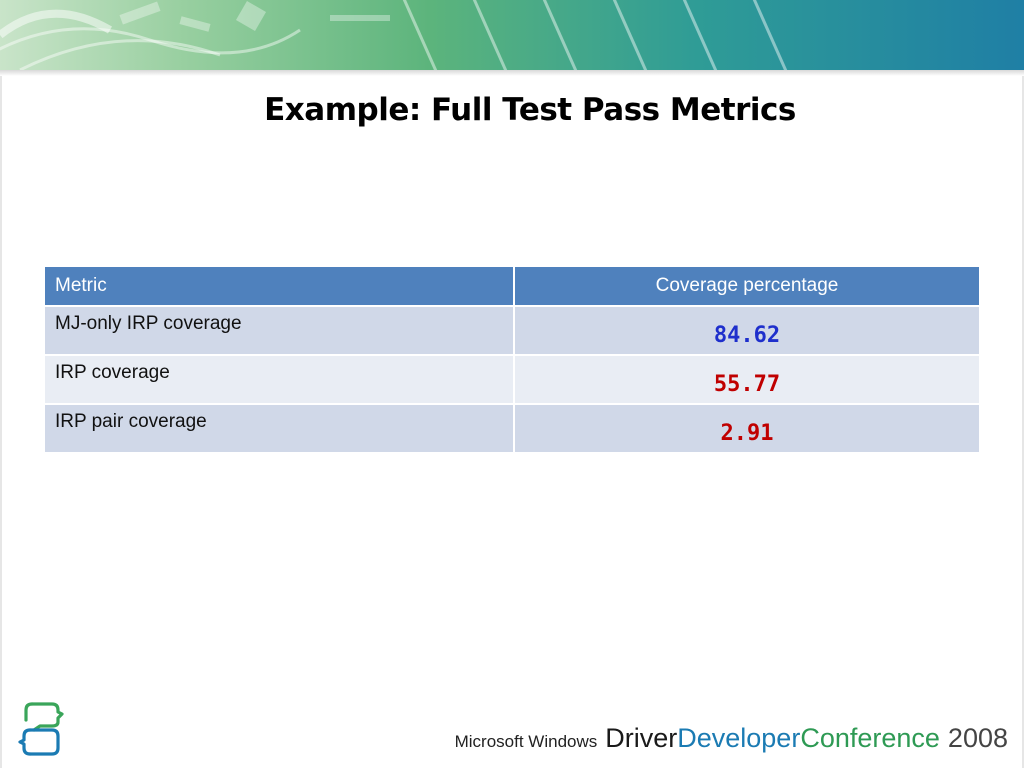 The image size is (1024, 768). I want to click on footer-word-driver: Driver, so click(641, 738).